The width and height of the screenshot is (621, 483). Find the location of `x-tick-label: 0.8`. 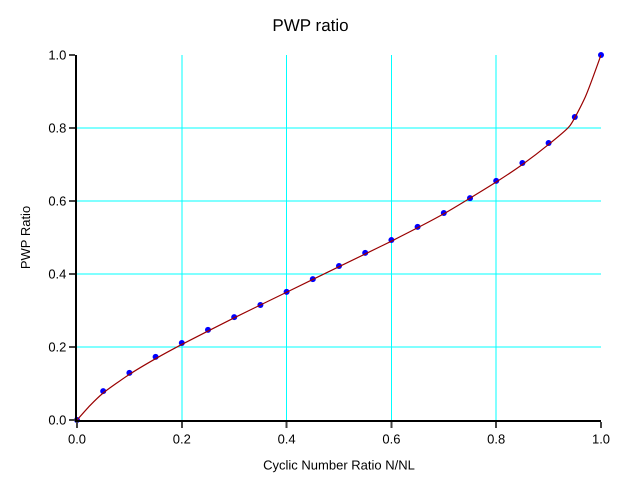

x-tick-label: 0.8 is located at coordinates (496, 439).